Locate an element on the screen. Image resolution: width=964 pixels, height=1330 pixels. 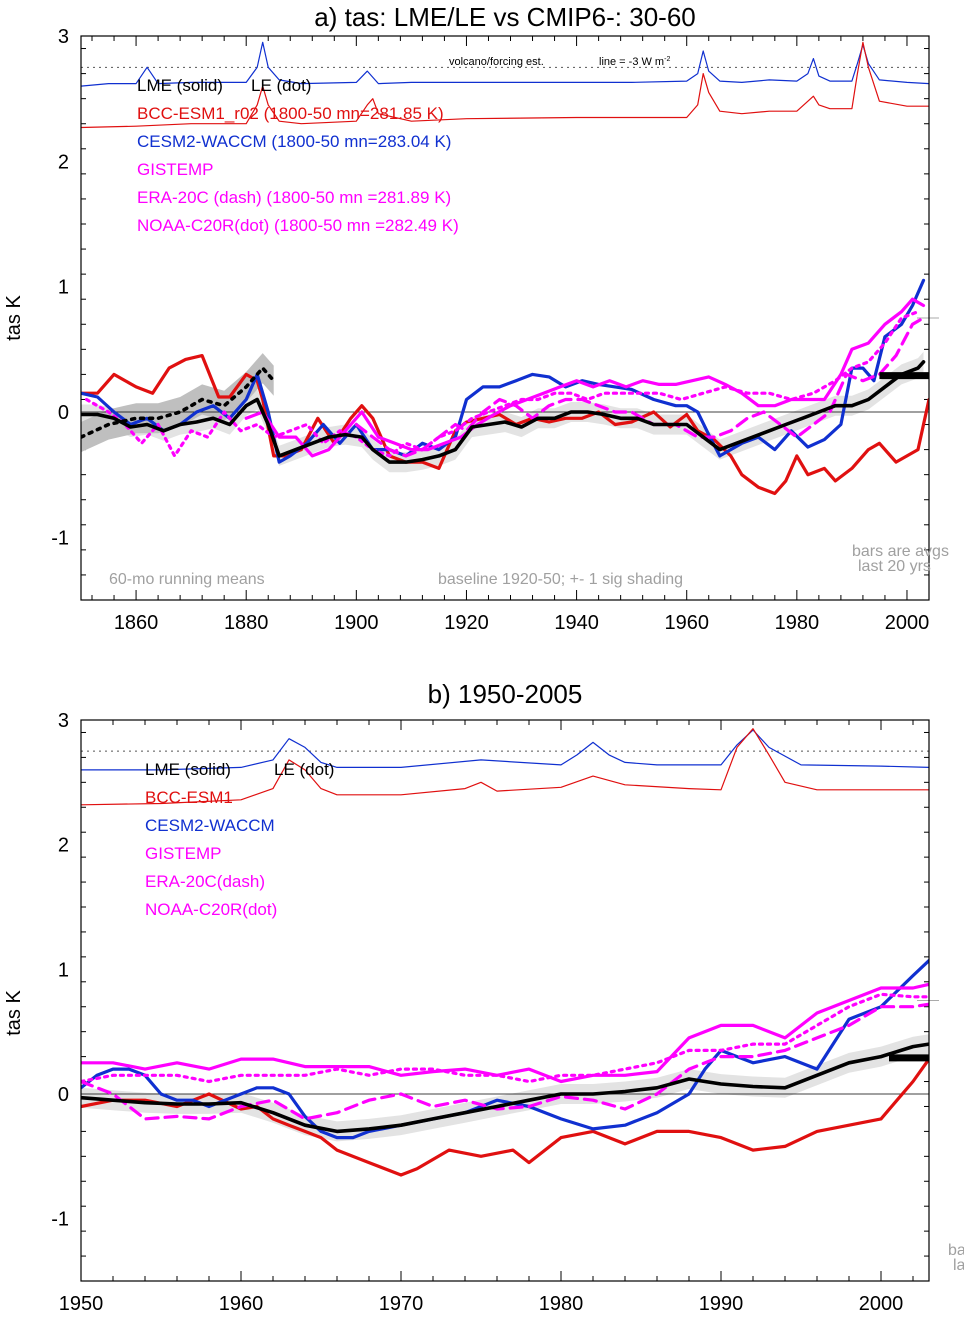
legend-b-cesm2-waccm: CESM2-WACCM is located at coordinates (210, 825).